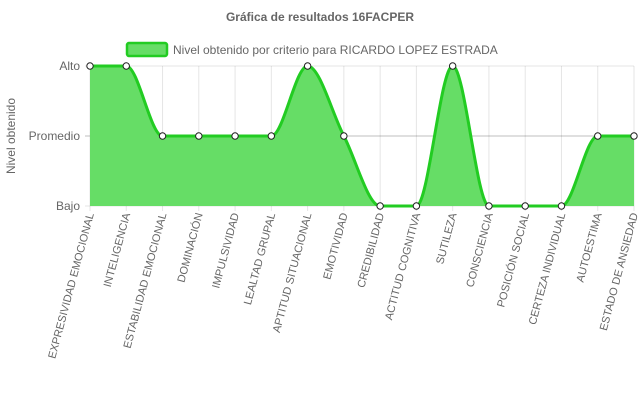 This screenshot has width=639, height=416. What do you see at coordinates (71, 286) in the screenshot?
I see `x-tick-label: EXPRESIVIDAD EMOCIONAL` at bounding box center [71, 286].